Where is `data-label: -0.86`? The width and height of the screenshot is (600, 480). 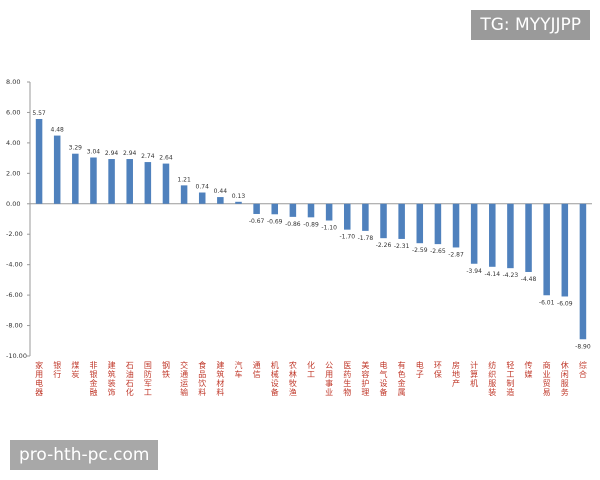
data-label: -0.86 is located at coordinates (293, 224).